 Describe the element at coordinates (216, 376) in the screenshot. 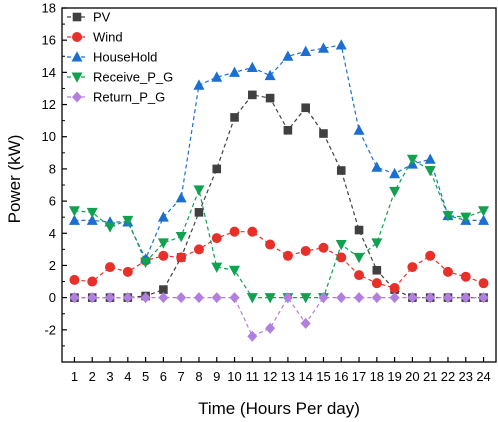

I see `x-tick-label: 9` at that location.